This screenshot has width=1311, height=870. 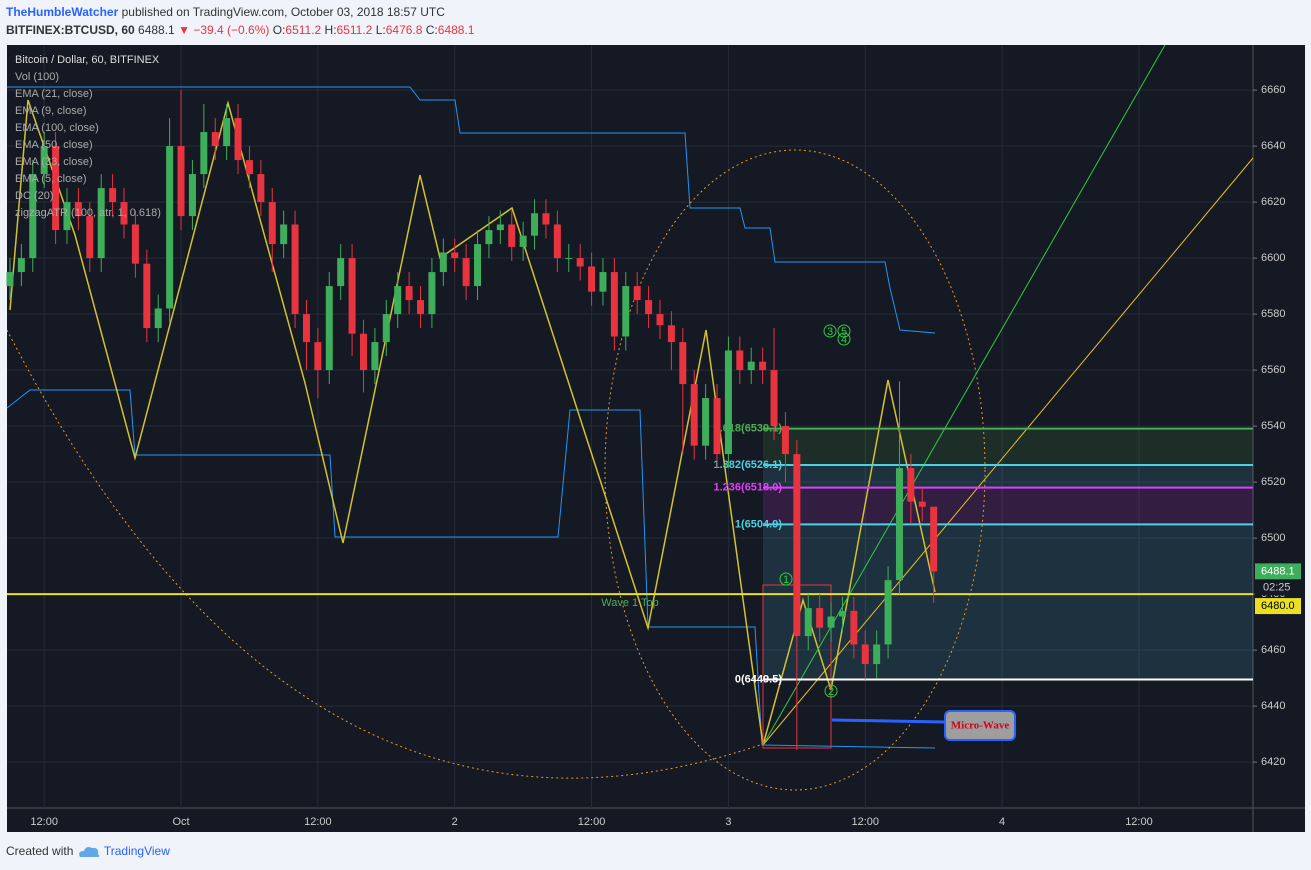 What do you see at coordinates (184, 30) in the screenshot?
I see `arrow: ▼` at bounding box center [184, 30].